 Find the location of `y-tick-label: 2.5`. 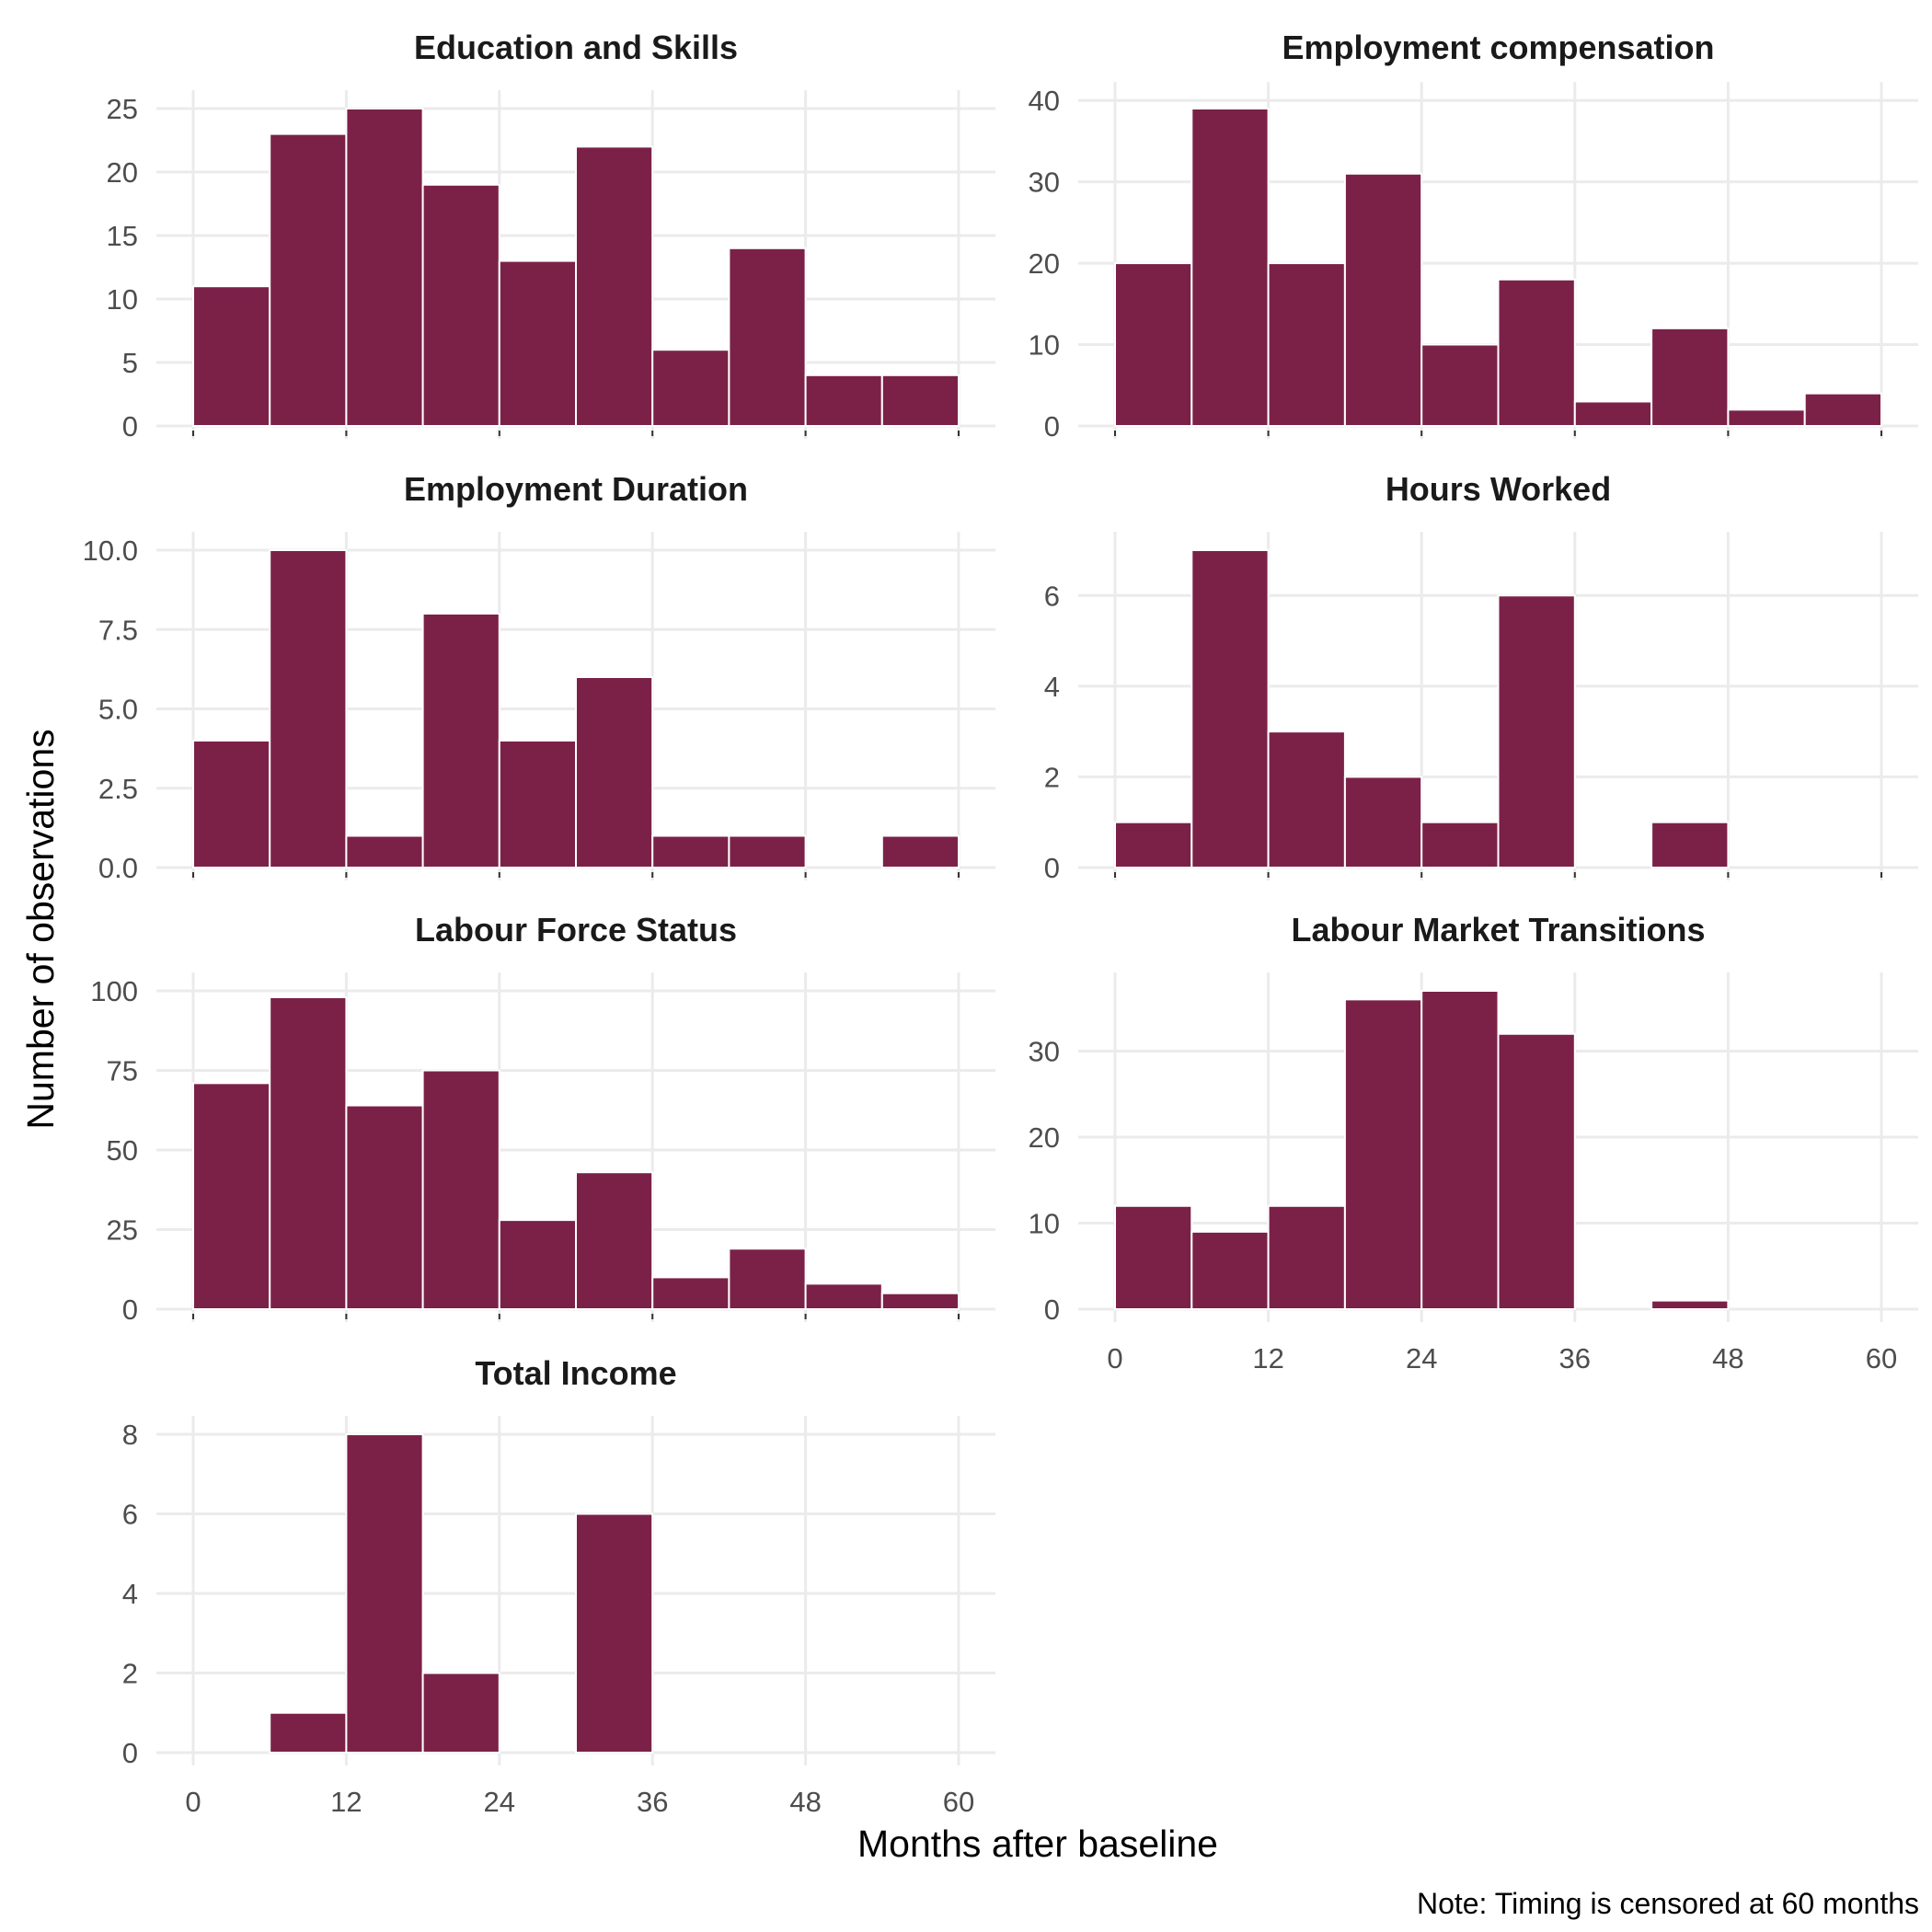

y-tick-label: 2.5 is located at coordinates (118, 789).